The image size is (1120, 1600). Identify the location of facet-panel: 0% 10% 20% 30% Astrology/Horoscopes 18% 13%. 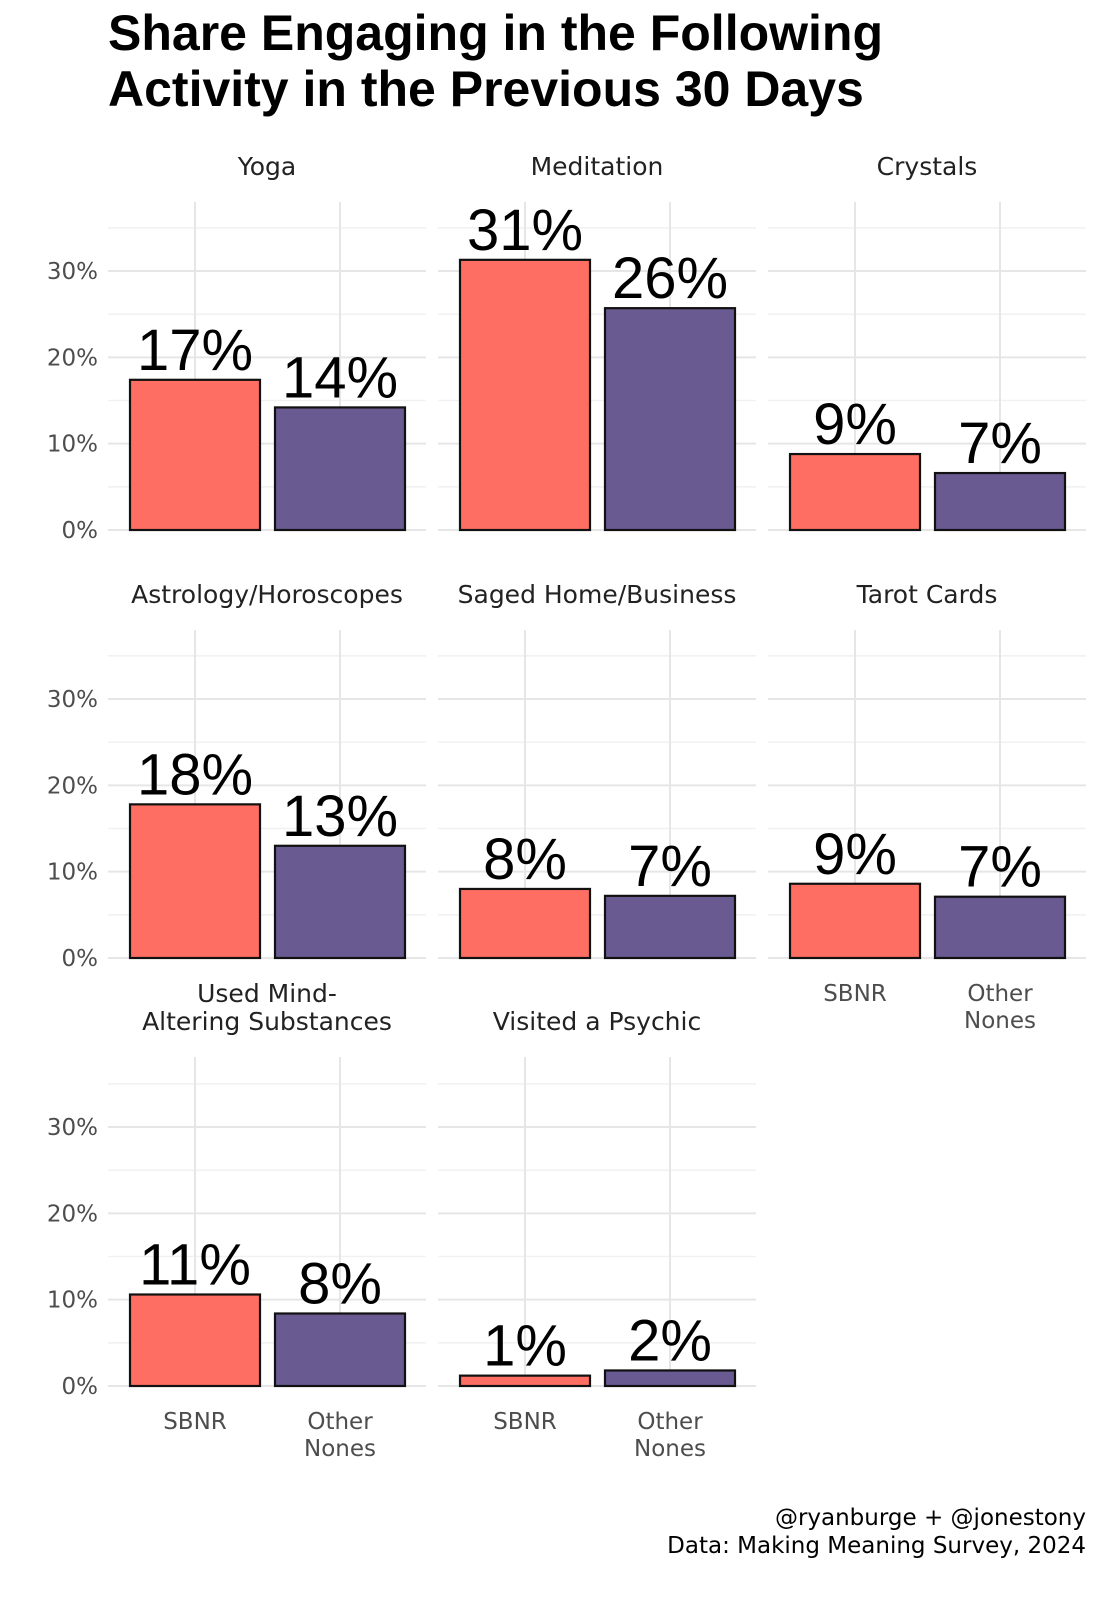
(236, 776).